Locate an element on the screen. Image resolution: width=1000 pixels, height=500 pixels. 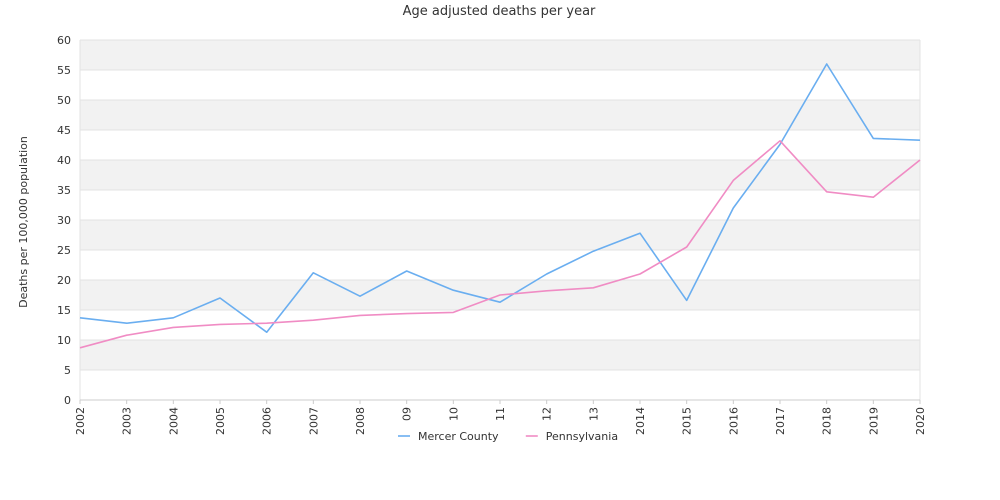
x-tick-label: 2008 is located at coordinates (360, 421).